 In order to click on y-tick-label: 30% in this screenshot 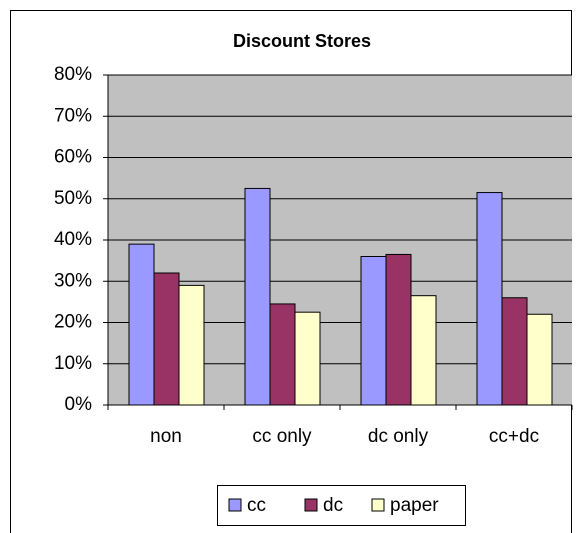, I will do `click(73, 280)`.